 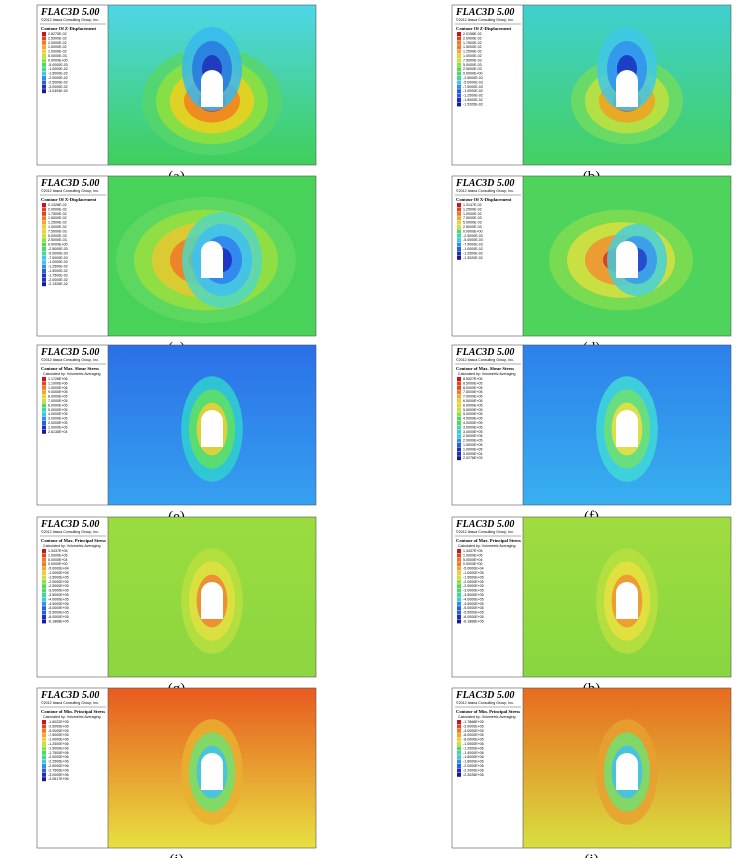 What do you see at coordinates (57, 209) in the screenshot?
I see `legend-label: 2.0000E-02` at bounding box center [57, 209].